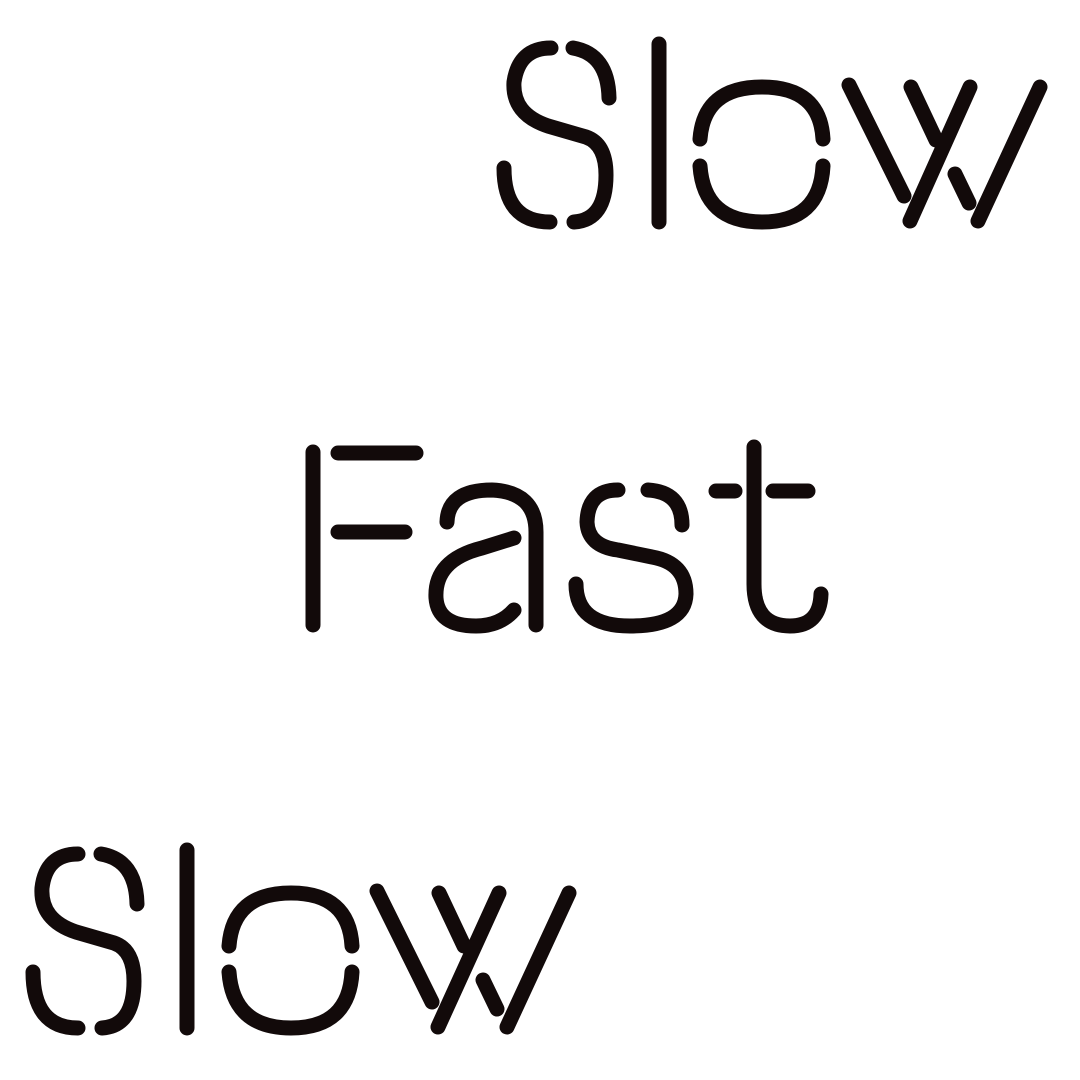  I want to click on letter-t, so click(768, 536).